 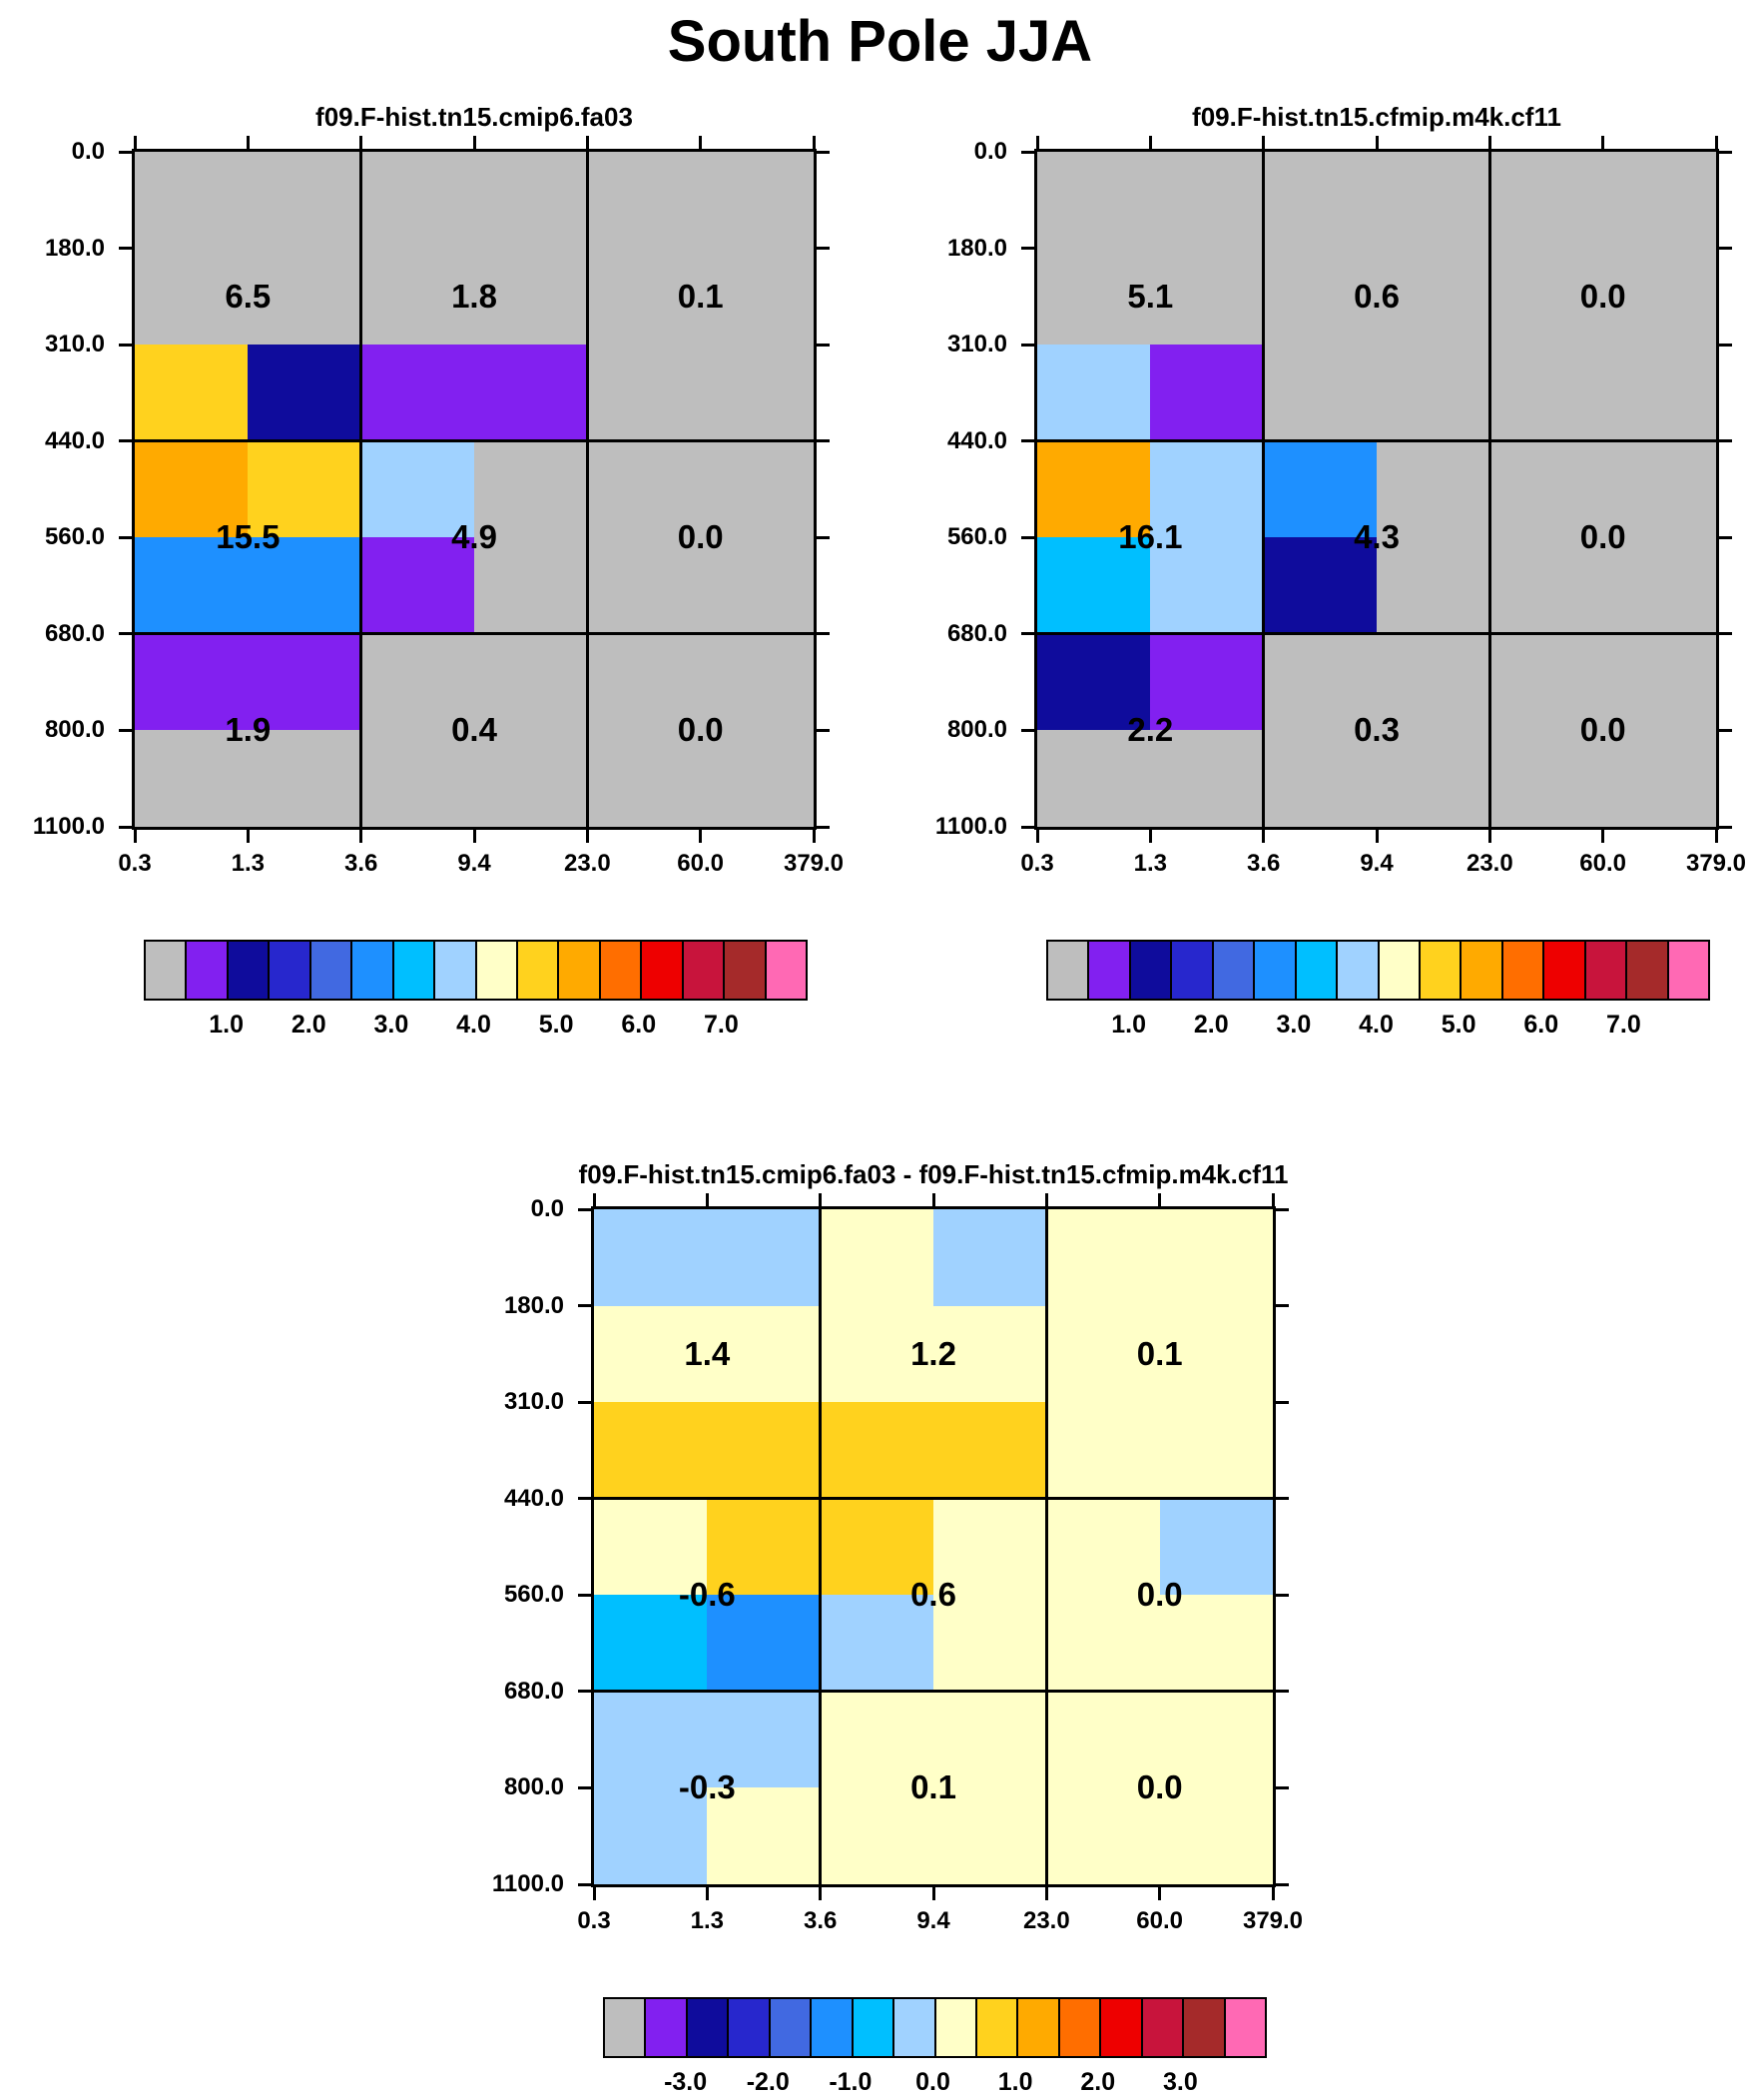 What do you see at coordinates (707, 1787) in the screenshot?
I see `region-value-label: -0.3` at bounding box center [707, 1787].